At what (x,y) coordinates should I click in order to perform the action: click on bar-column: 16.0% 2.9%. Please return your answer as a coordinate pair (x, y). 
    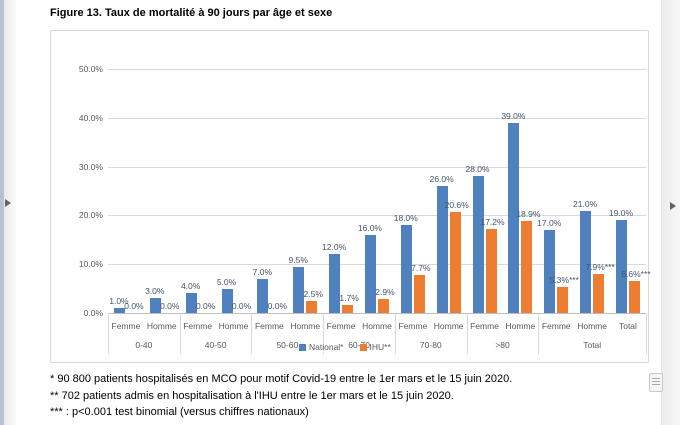
    Looking at the image, I should click on (376, 191).